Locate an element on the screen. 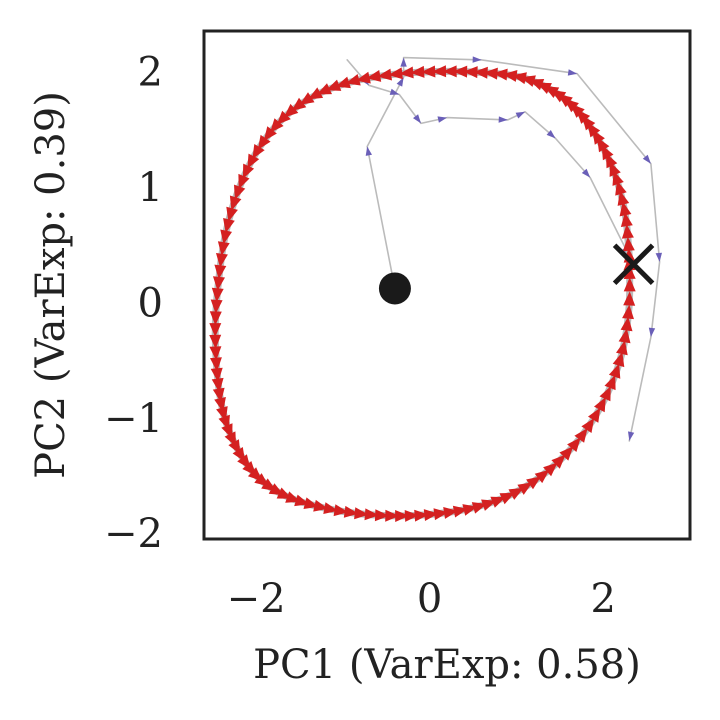 Image resolution: width=720 pixels, height=720 pixels. start-point-marker is located at coordinates (394, 288).